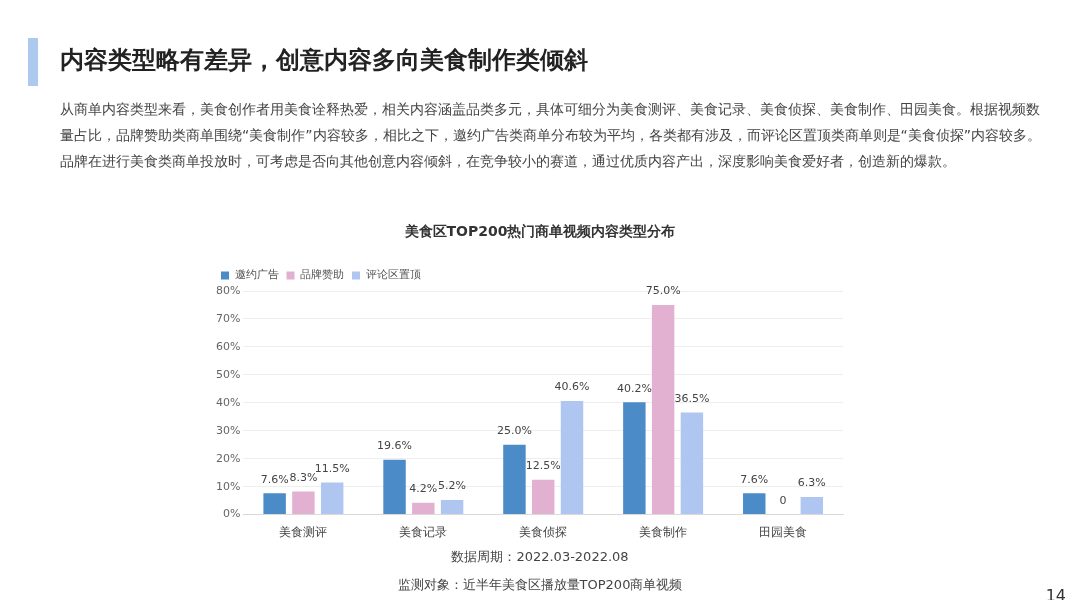  I want to click on y-tick-label: 80%, so click(228, 290).